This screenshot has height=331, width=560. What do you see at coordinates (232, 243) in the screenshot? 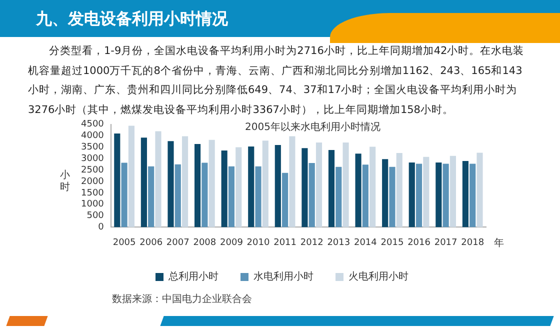
I see `x-tick-label: 2009` at bounding box center [232, 243].